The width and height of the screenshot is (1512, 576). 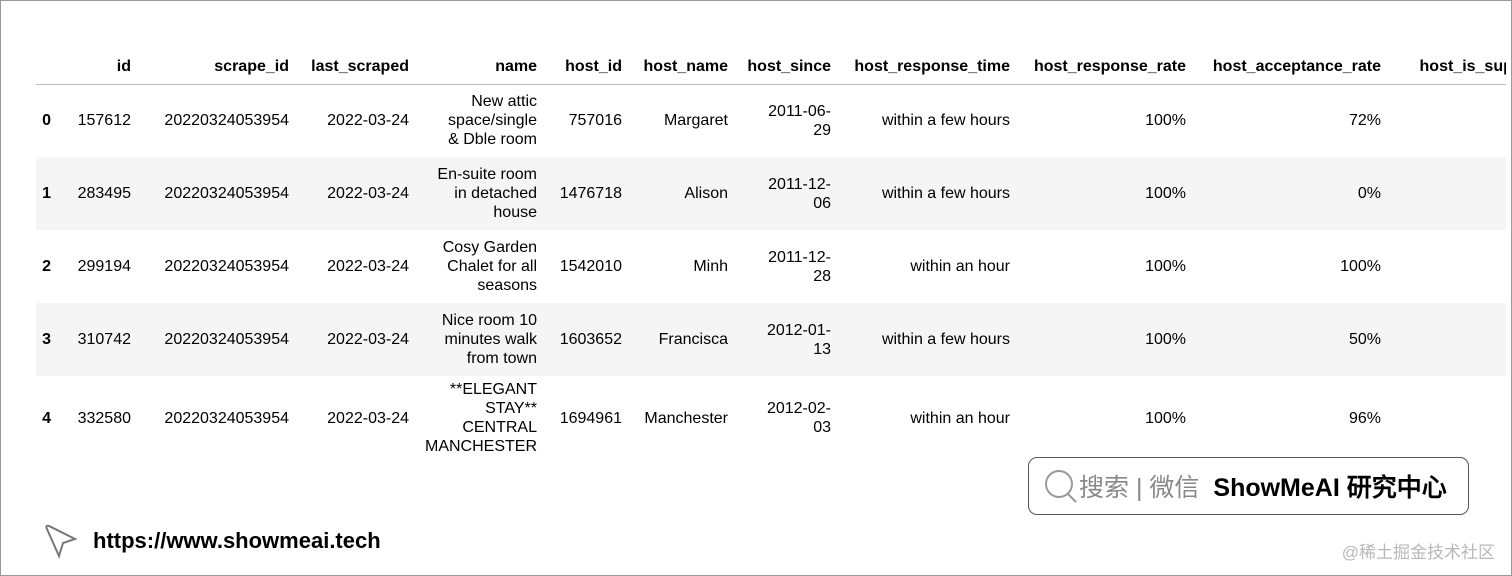 I want to click on search-text: 搜索 | 微信, so click(x=1139, y=488).